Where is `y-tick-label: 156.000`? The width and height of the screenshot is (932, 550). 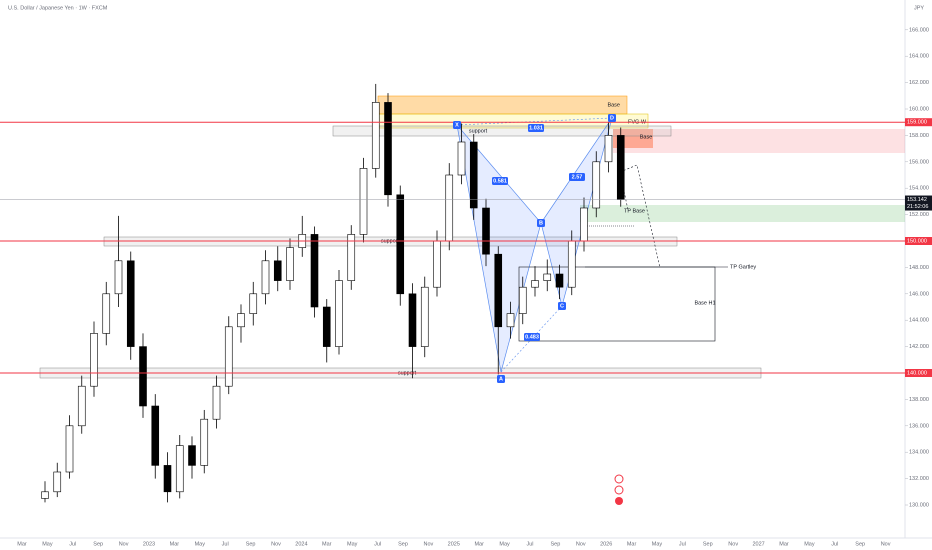
y-tick-label: 156.000 is located at coordinates (919, 162).